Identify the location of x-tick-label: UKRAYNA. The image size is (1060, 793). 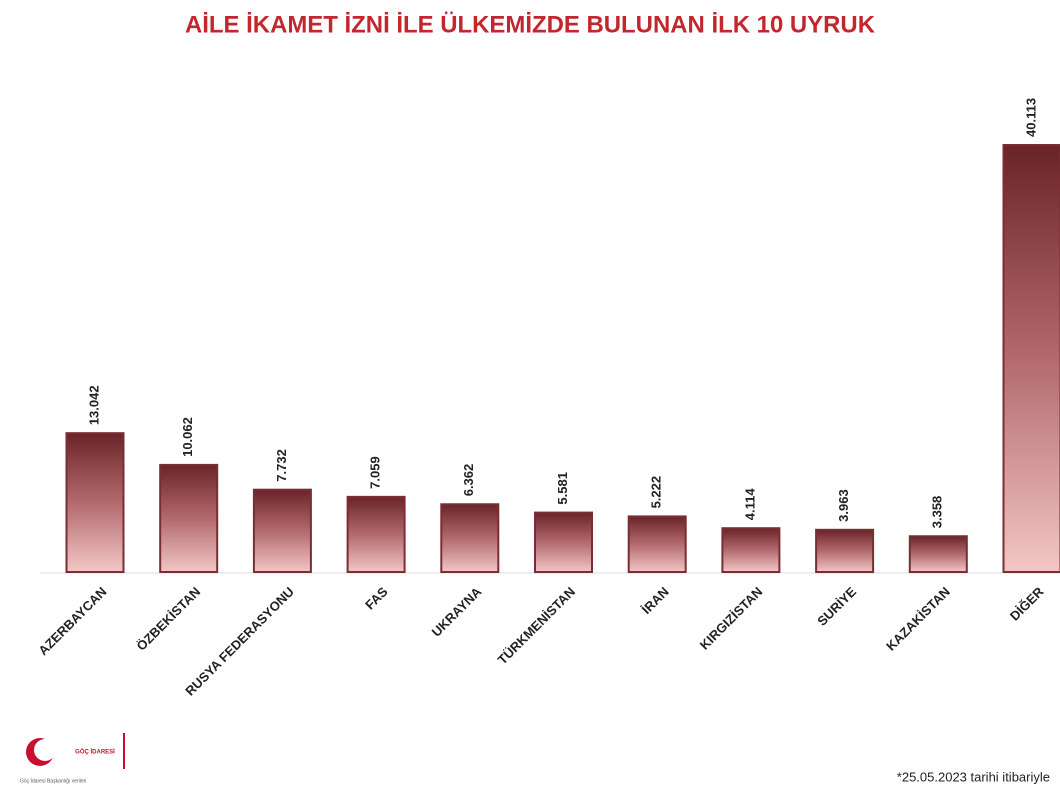
(457, 612).